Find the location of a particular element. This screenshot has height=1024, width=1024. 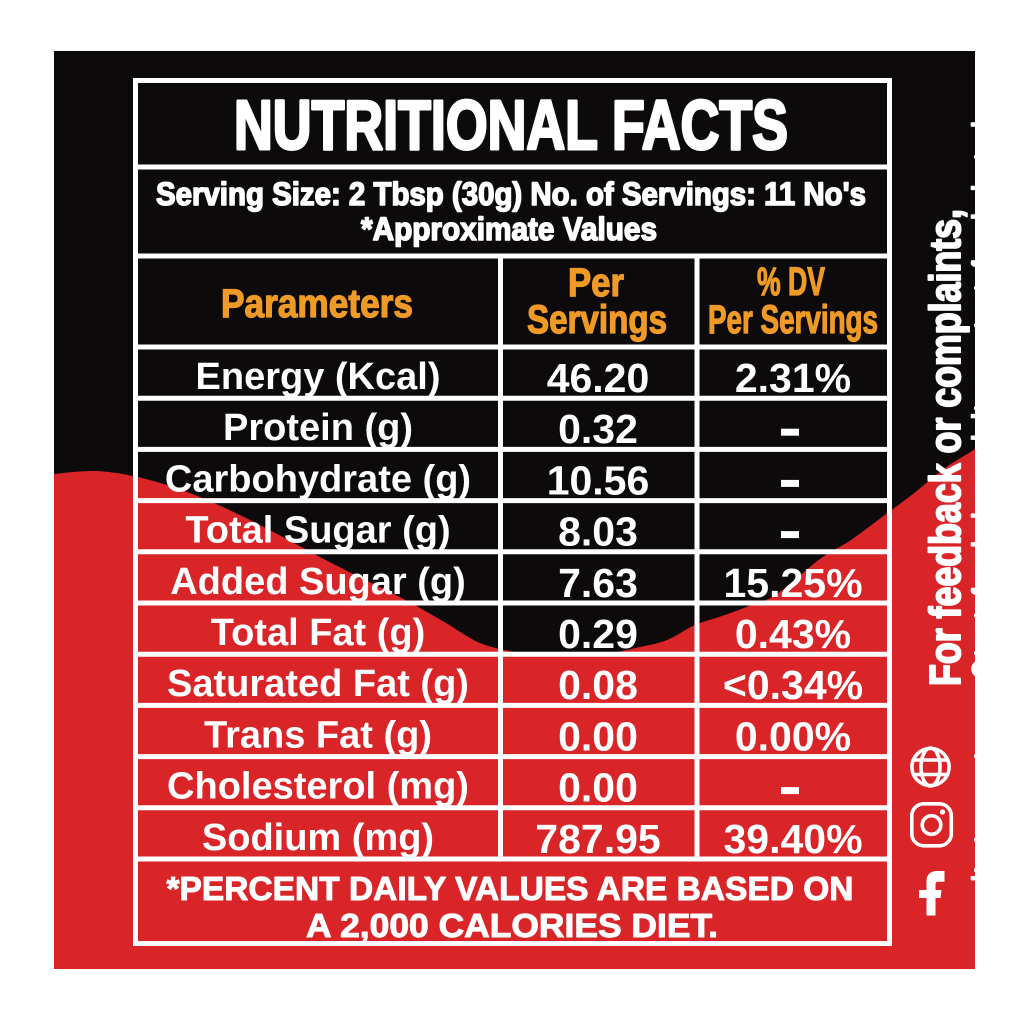

svg-text: Protein (g) is located at coordinates (318, 428).